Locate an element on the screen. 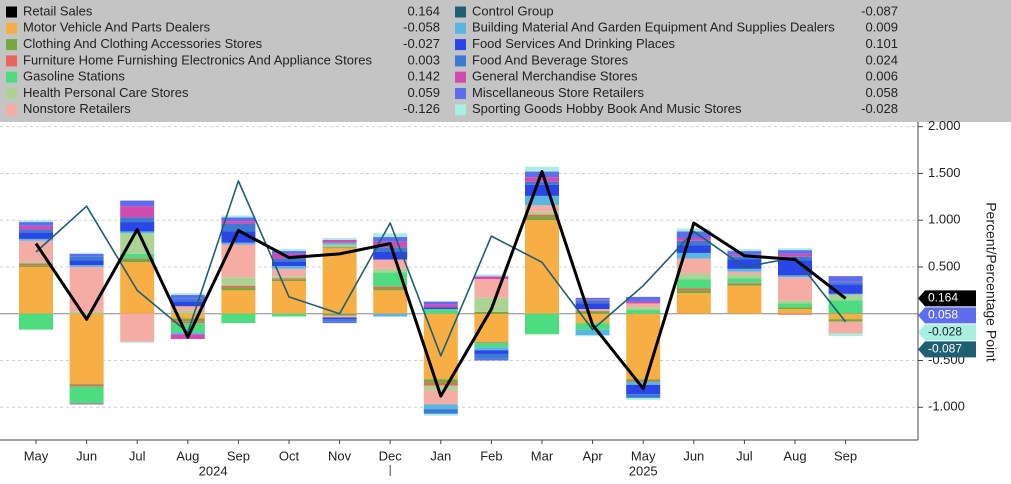  legend-label: Health Personal Care Stores is located at coordinates (106, 92).